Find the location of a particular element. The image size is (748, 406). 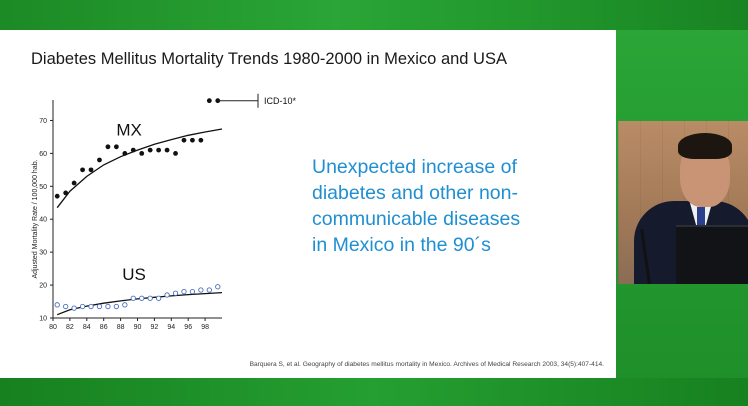

laptop-icon is located at coordinates (712, 254).